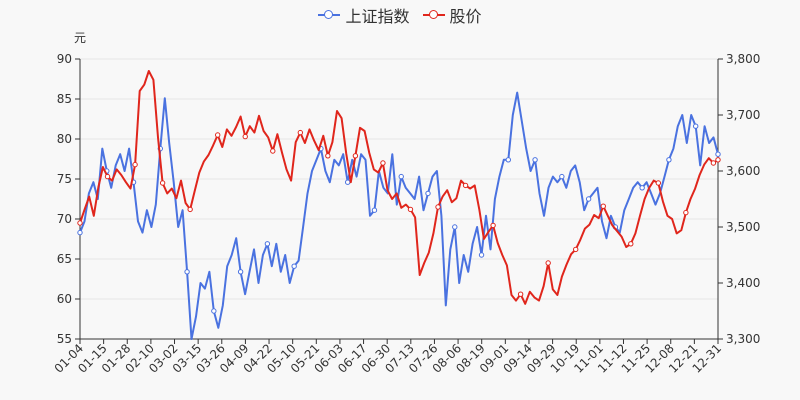 The height and width of the screenshot is (400, 800). Describe the element at coordinates (64, 219) in the screenshot. I see `y-left-tick-label: 70` at that location.